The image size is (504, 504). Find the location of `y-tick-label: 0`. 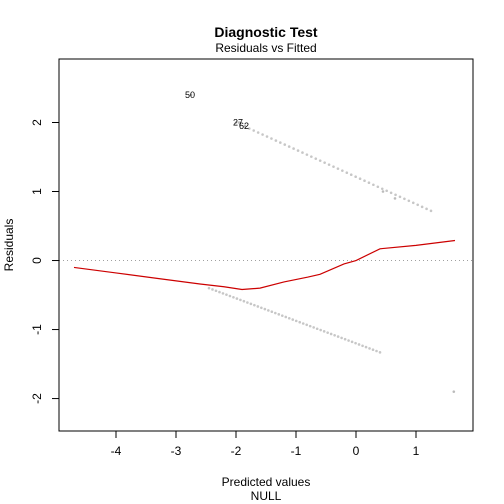

y-tick-label: 0 is located at coordinates (37, 260).